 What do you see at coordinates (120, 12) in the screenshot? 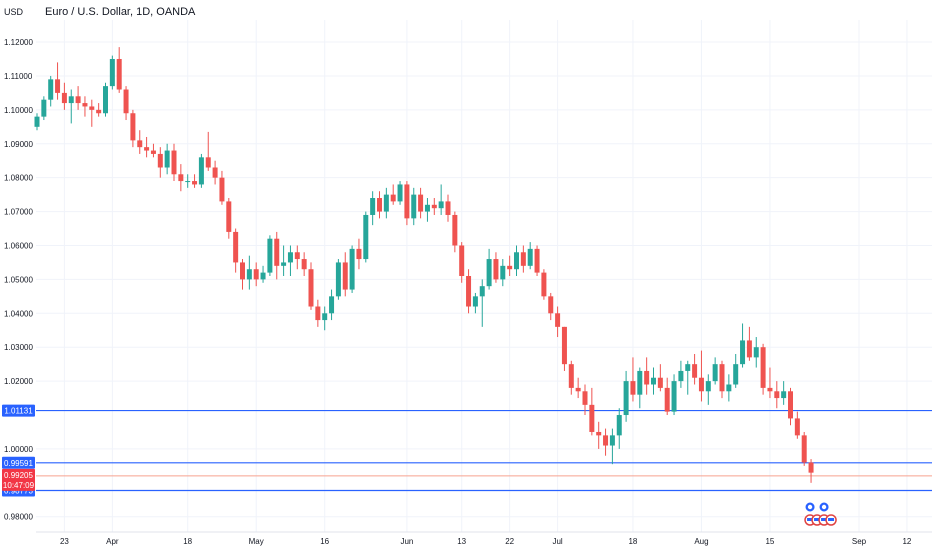
I see `symbol-title: Euro / U.S. Dollar, 1D, OANDA` at bounding box center [120, 12].